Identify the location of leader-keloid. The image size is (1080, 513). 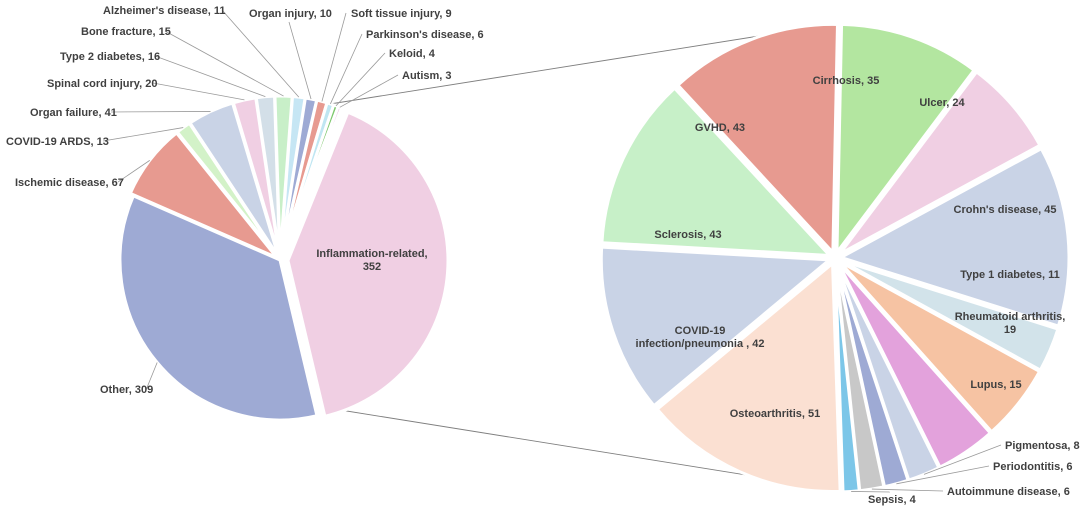
(360, 79).